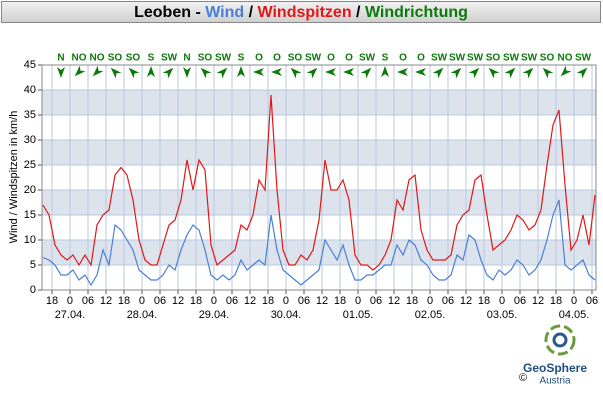 This screenshot has width=603, height=400. What do you see at coordinates (214, 315) in the screenshot?
I see `date-label: 29.04.` at bounding box center [214, 315].